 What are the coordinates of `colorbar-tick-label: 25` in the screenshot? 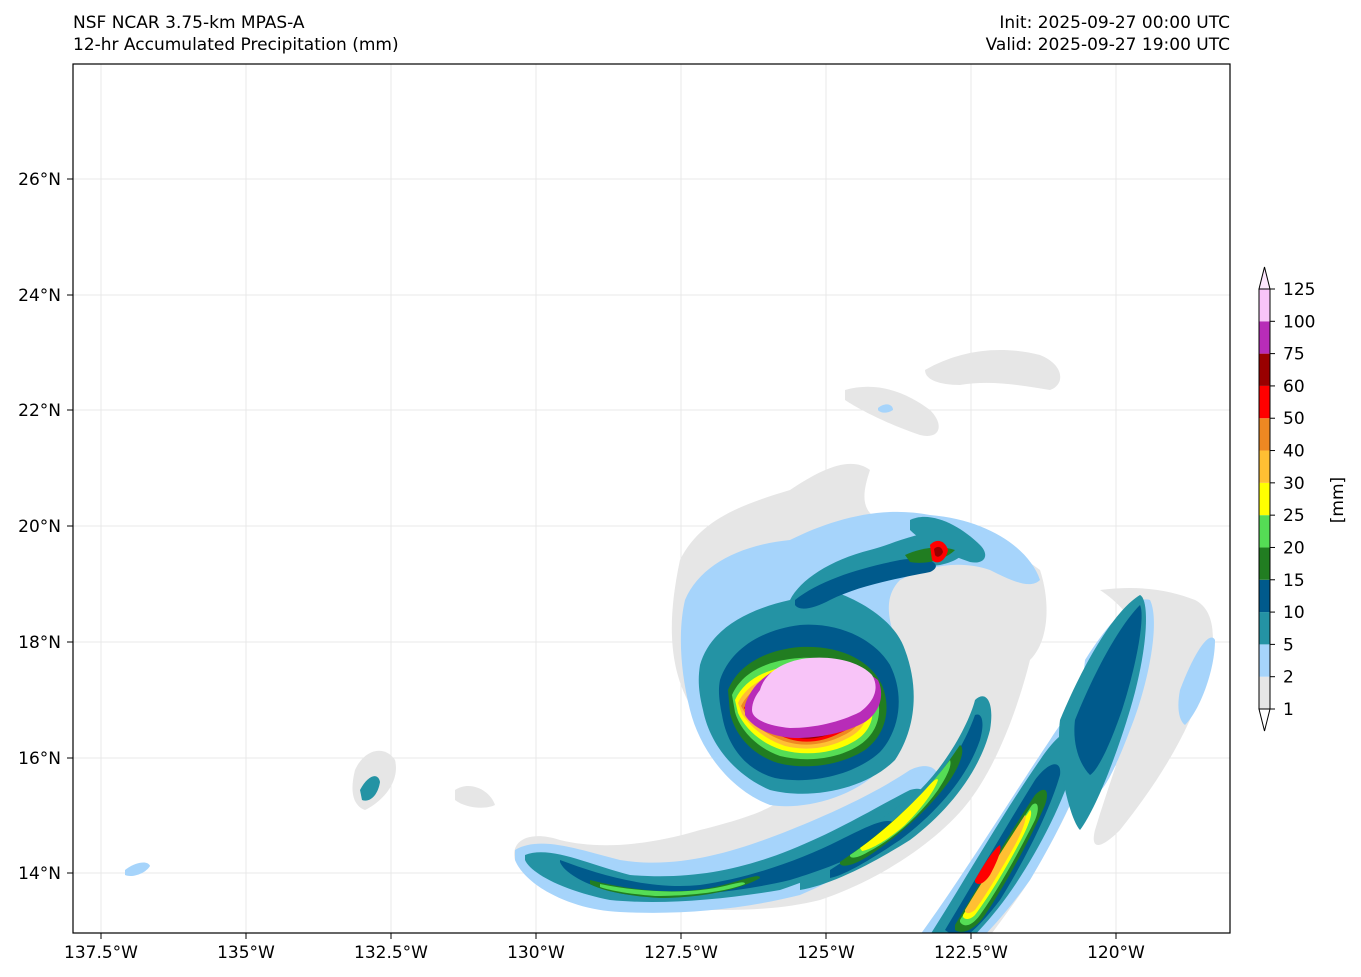 It's located at (1294, 516).